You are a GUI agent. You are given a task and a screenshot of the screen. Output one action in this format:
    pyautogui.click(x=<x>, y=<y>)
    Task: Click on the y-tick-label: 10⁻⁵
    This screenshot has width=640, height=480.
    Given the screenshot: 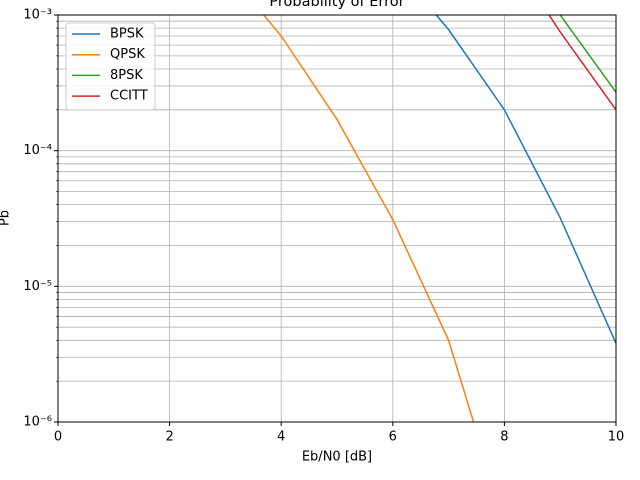 What is the action you would take?
    pyautogui.click(x=37, y=286)
    